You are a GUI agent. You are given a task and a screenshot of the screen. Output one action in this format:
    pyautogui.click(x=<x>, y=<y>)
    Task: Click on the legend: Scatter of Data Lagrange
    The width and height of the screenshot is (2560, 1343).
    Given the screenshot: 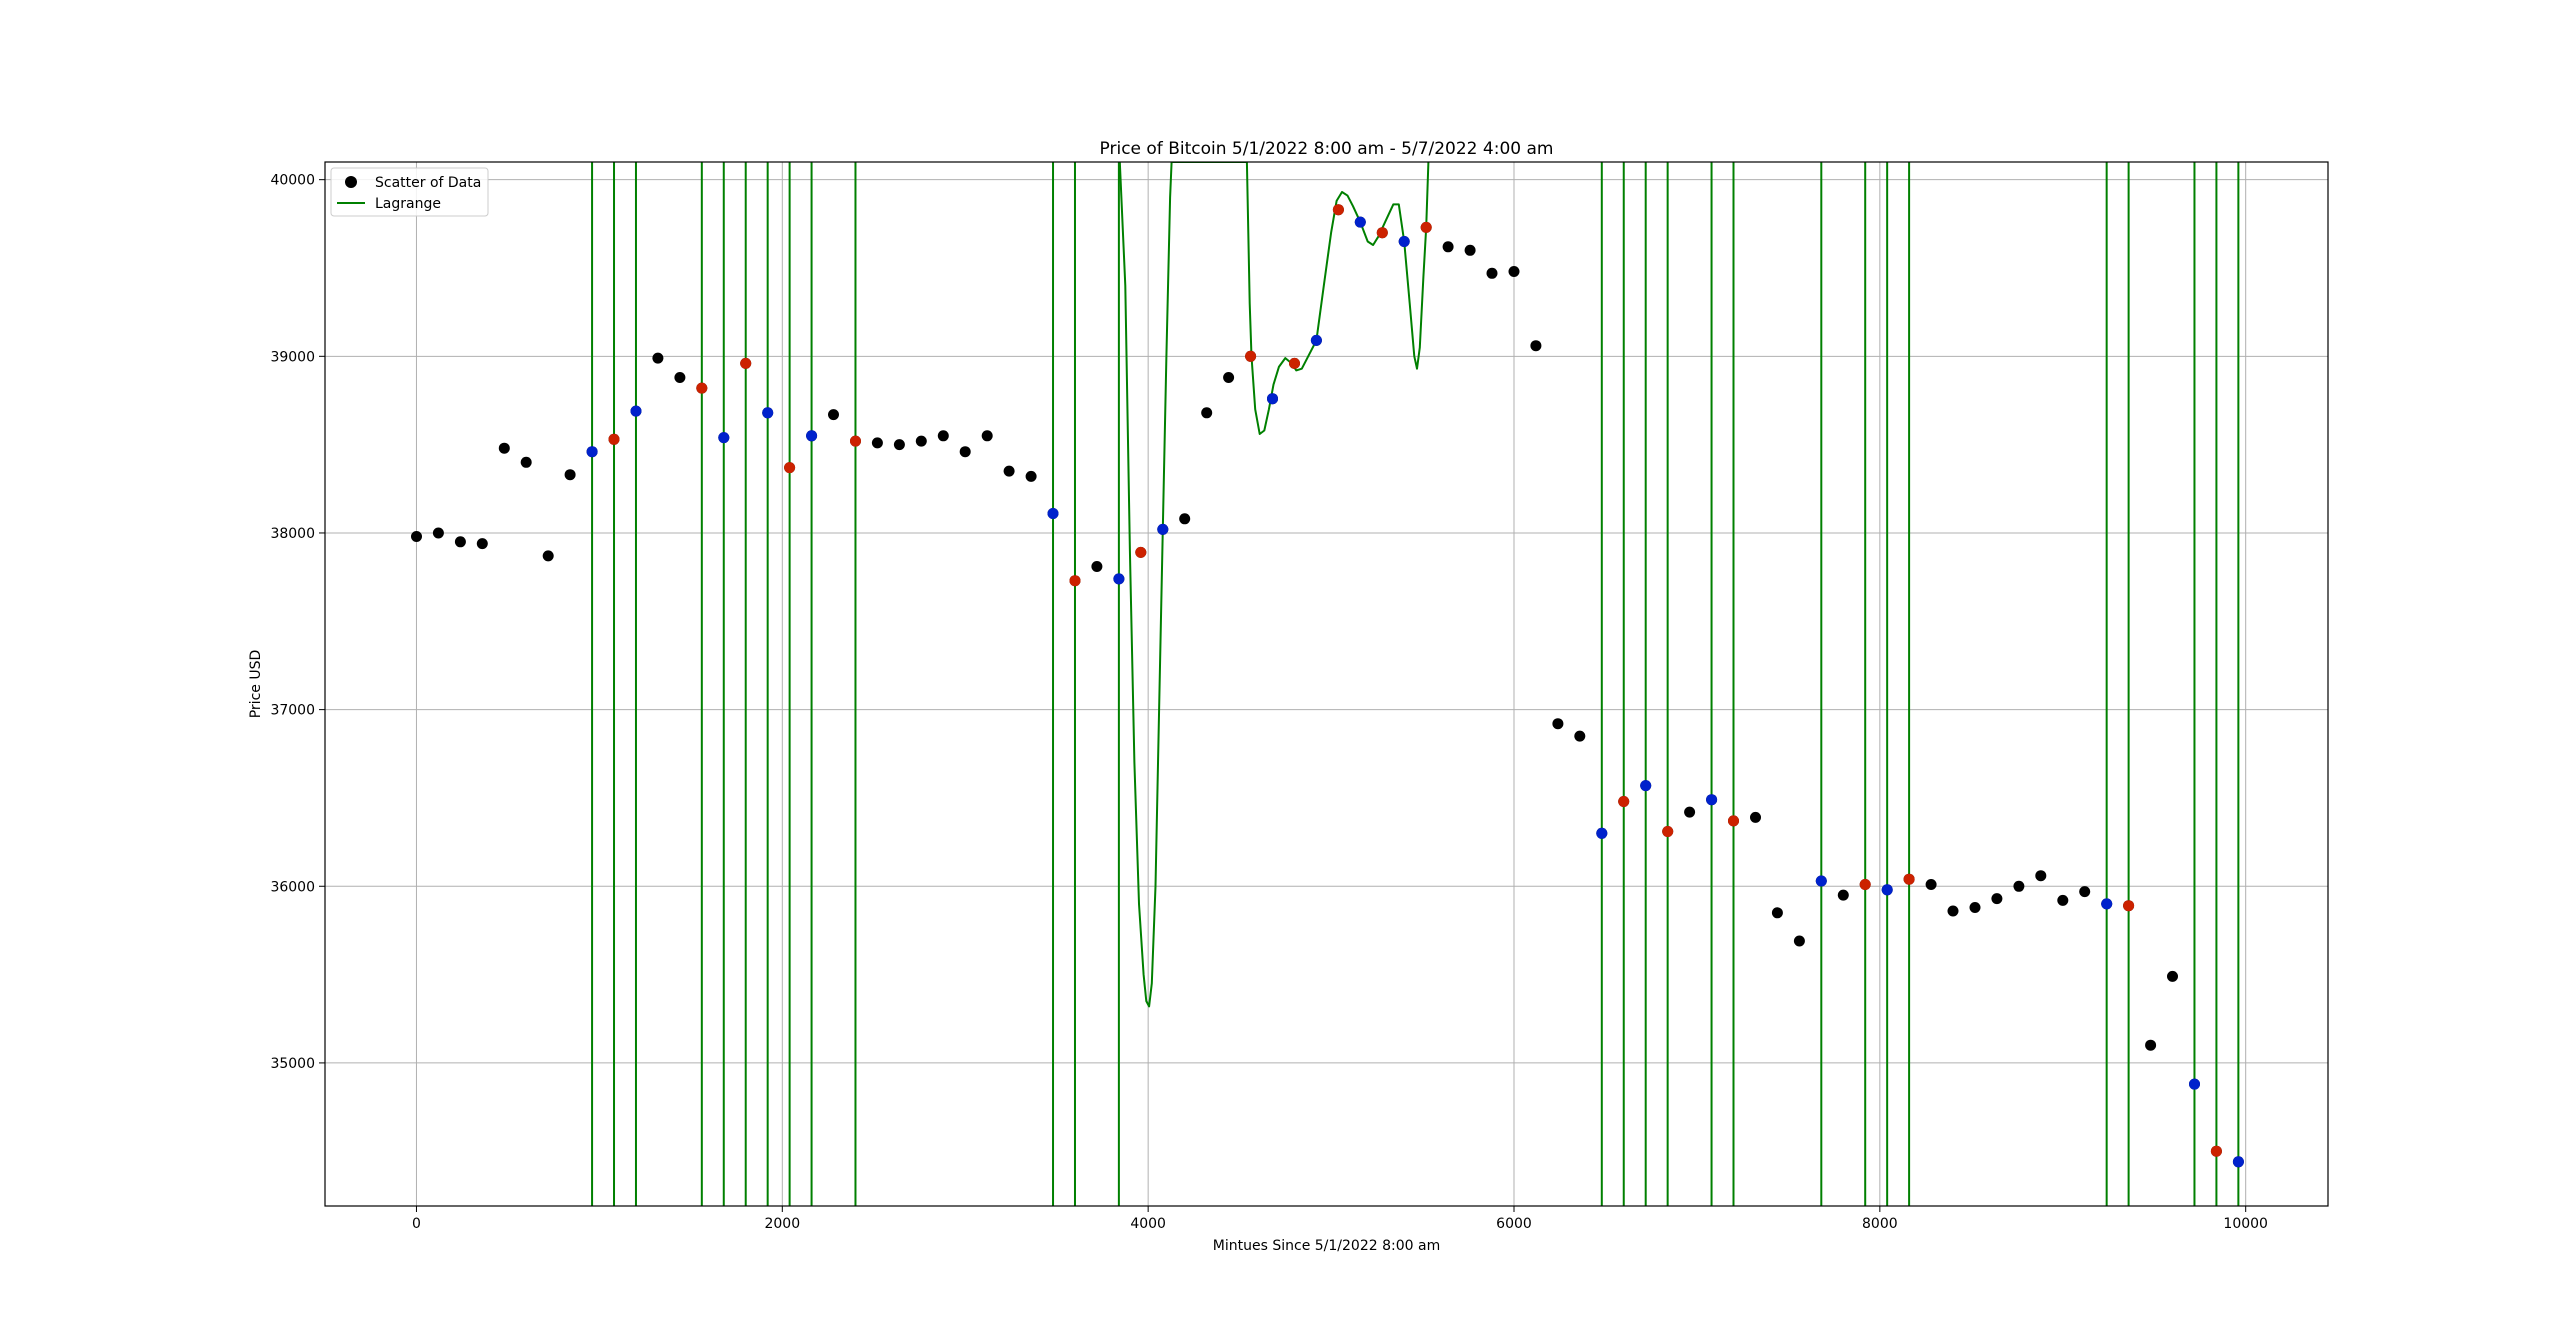 What is the action you would take?
    pyautogui.click(x=409, y=192)
    